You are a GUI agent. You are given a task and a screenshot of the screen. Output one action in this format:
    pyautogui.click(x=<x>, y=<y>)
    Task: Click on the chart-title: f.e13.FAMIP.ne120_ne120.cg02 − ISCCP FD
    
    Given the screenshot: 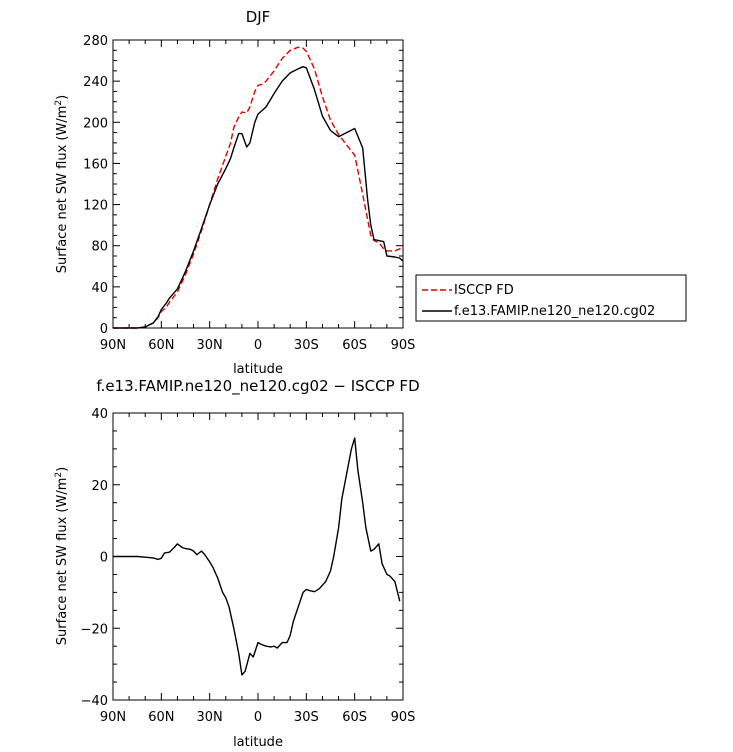 What is the action you would take?
    pyautogui.click(x=257, y=386)
    